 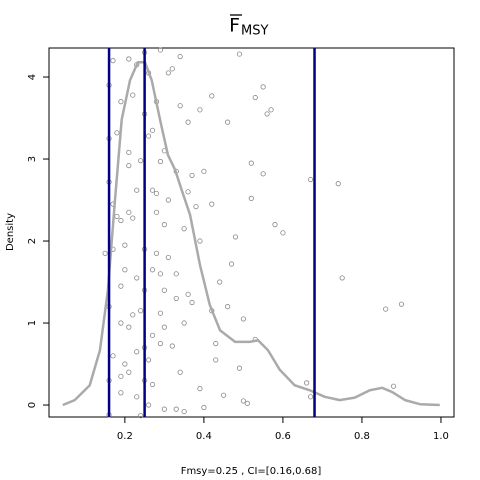 I want to click on chart-title: F, so click(x=234, y=26).